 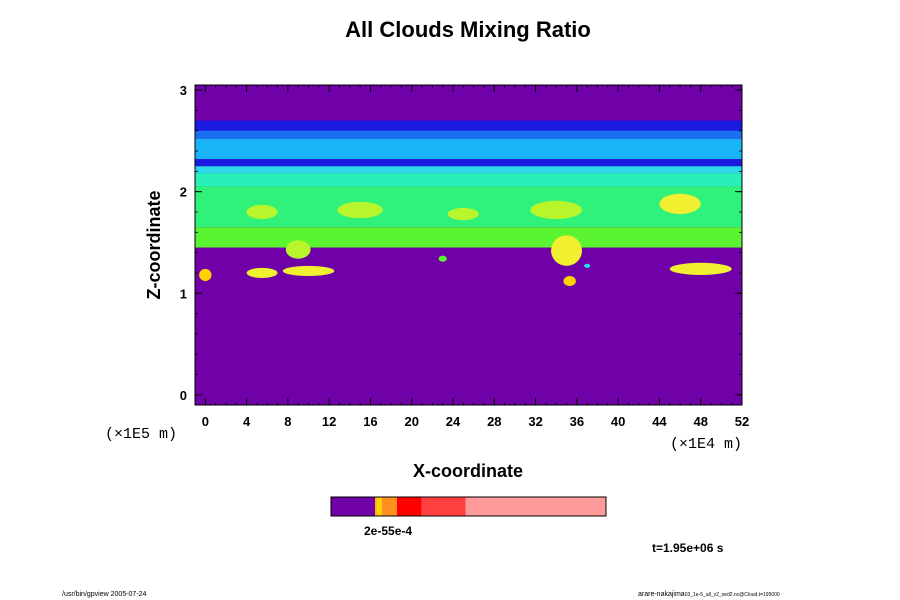 I want to click on x-tick-label: 52, so click(x=742, y=421).